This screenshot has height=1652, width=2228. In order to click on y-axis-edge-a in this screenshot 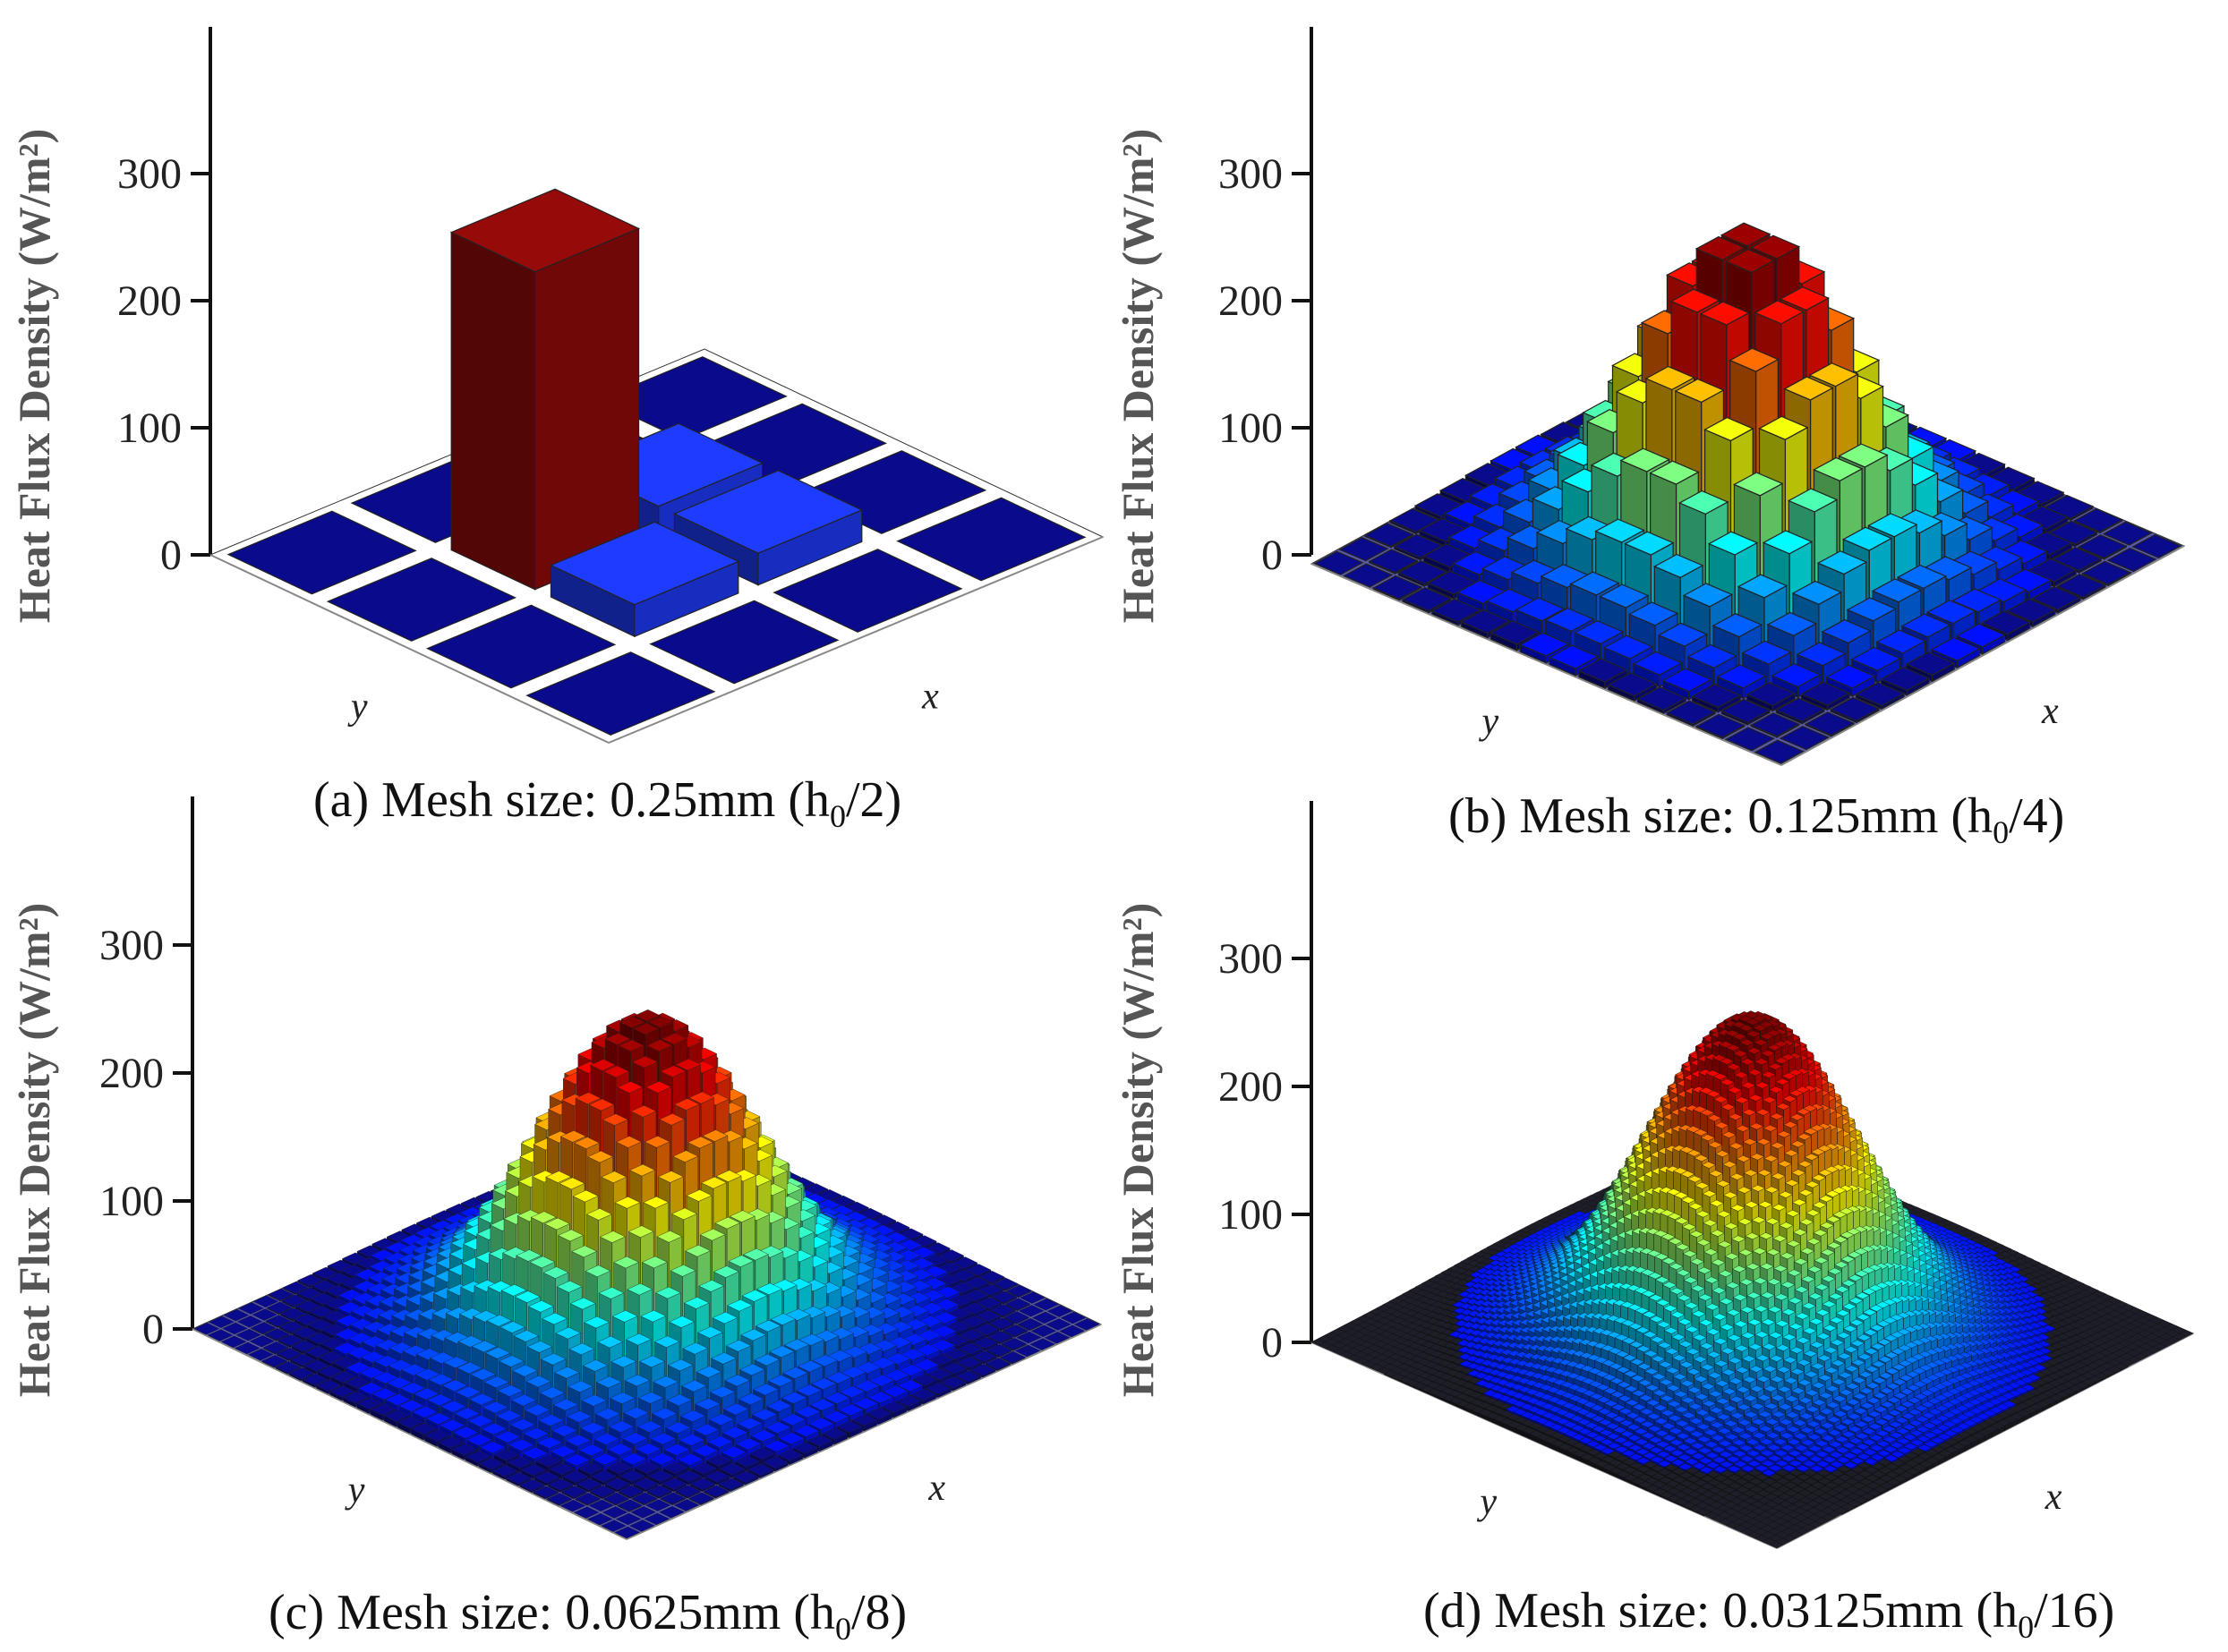, I will do `click(409, 649)`.